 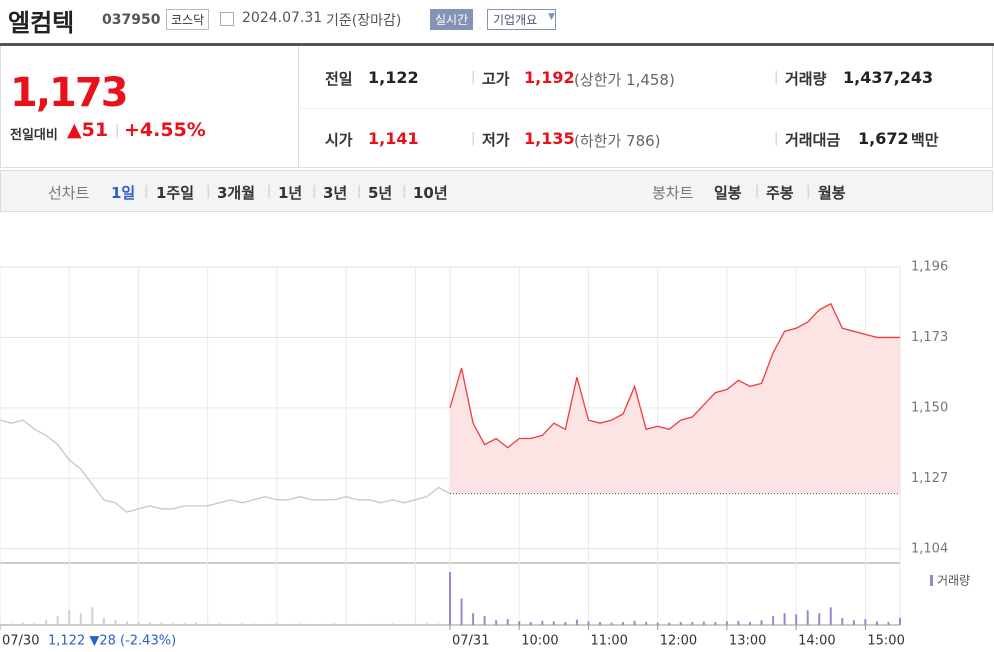 What do you see at coordinates (496, 79) in the screenshot?
I see `stat-label: 고가` at bounding box center [496, 79].